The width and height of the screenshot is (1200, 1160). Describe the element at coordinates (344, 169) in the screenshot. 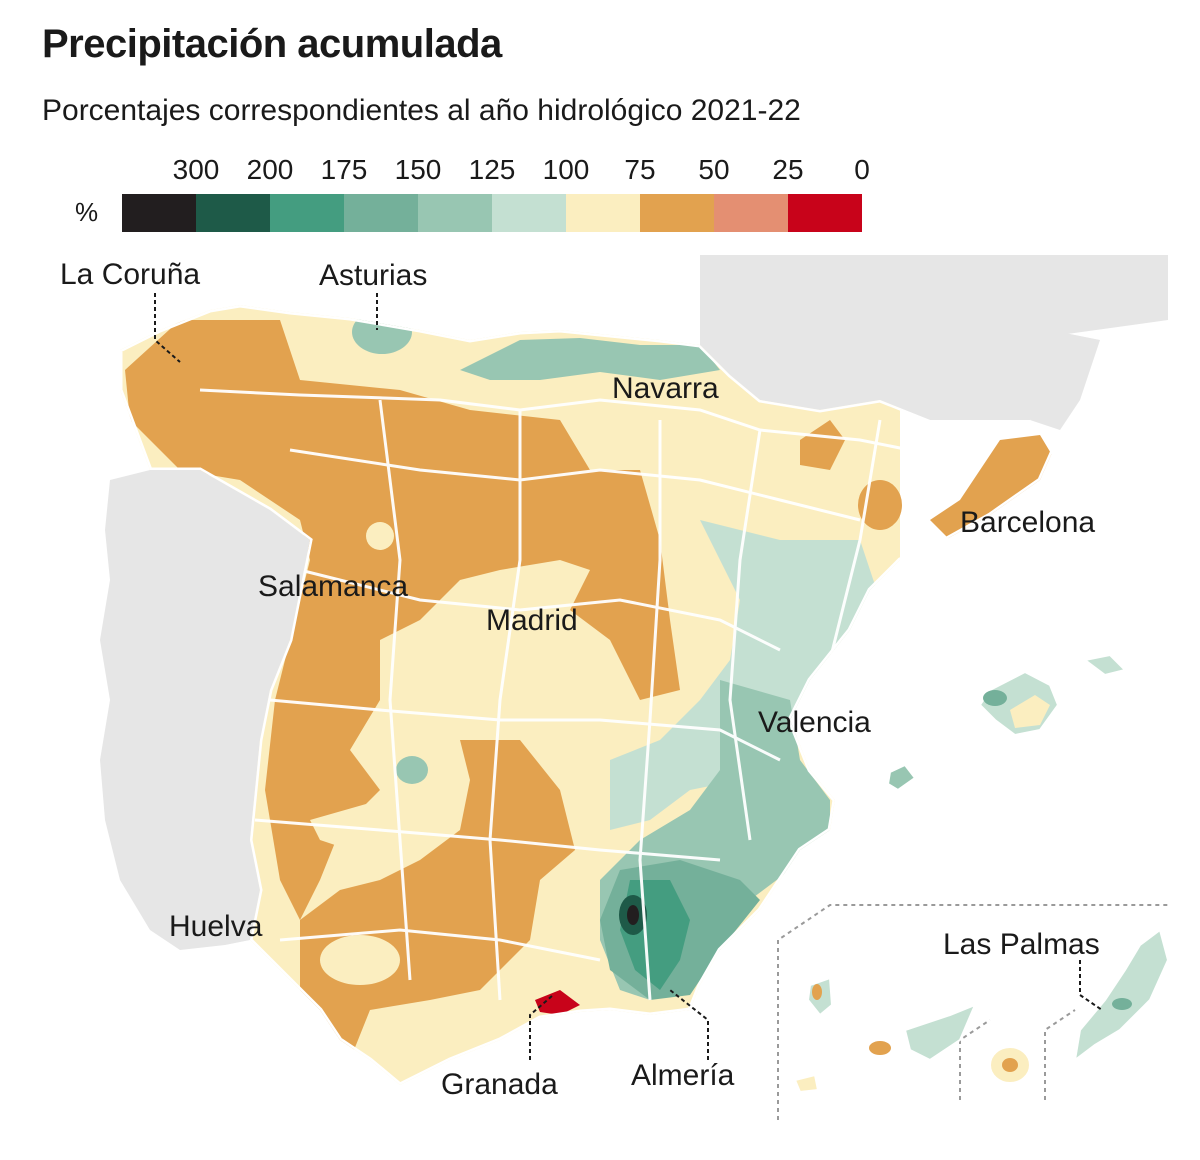

I see `legend-tick: 175` at that location.